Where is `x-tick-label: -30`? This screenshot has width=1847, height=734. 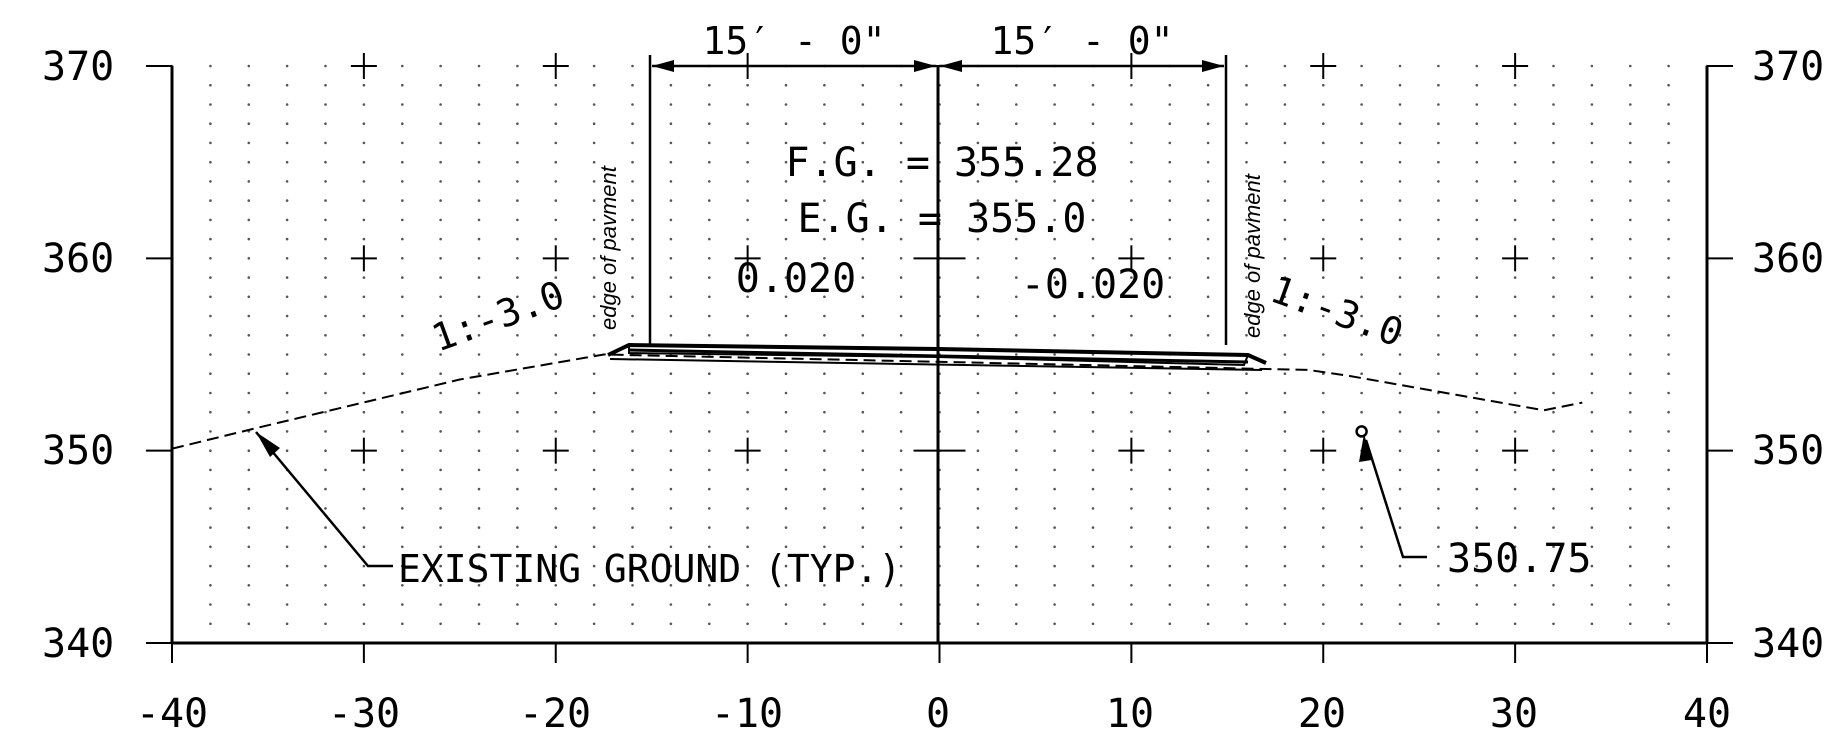 x-tick-label: -30 is located at coordinates (364, 712).